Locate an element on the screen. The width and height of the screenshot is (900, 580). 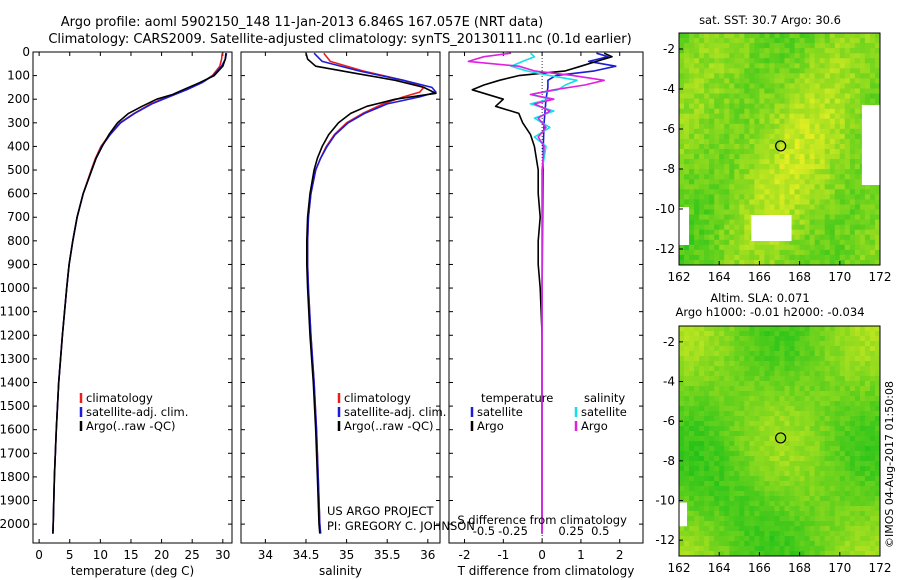
p-temp-ytick-label: 100 is located at coordinates (18, 76).